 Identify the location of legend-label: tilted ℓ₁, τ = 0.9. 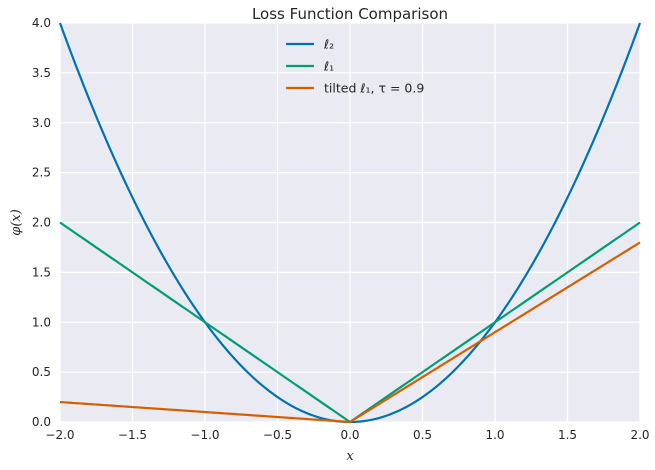
(374, 88).